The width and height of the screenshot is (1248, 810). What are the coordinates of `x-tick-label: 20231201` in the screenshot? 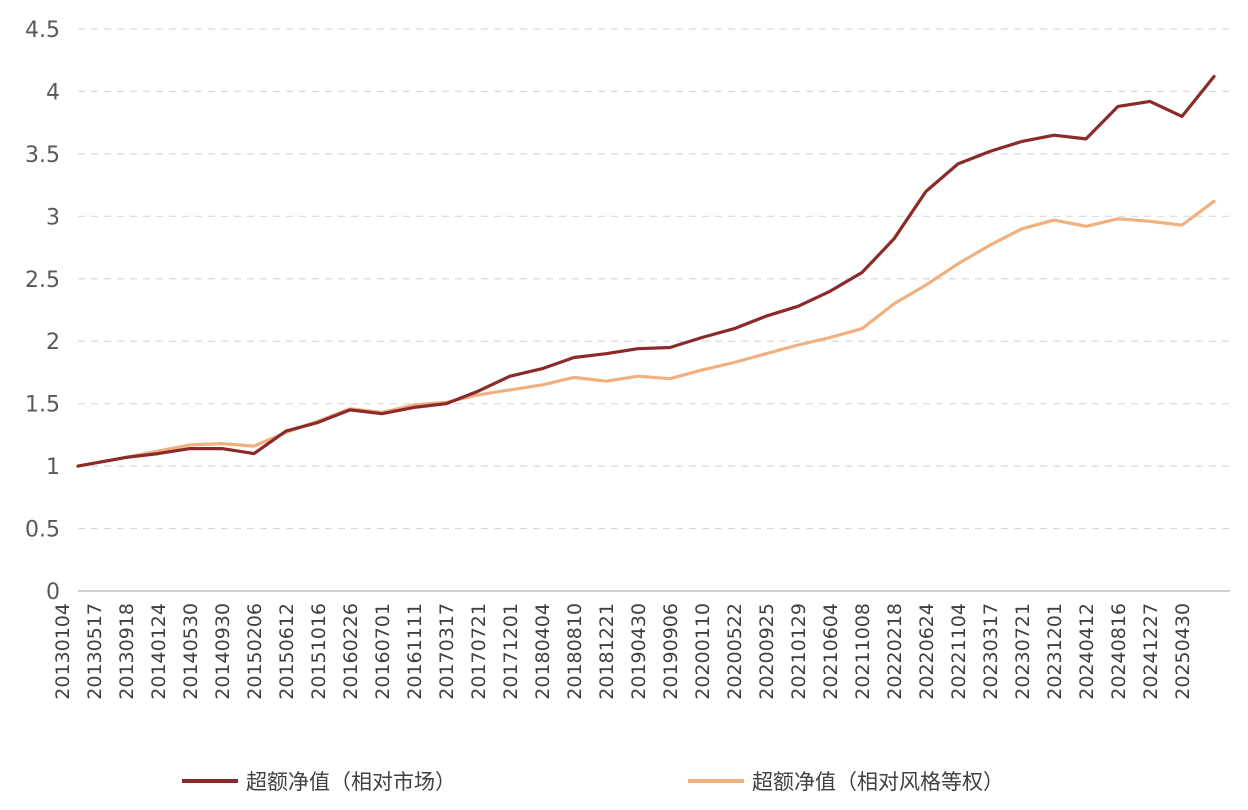 It's located at (1055, 651).